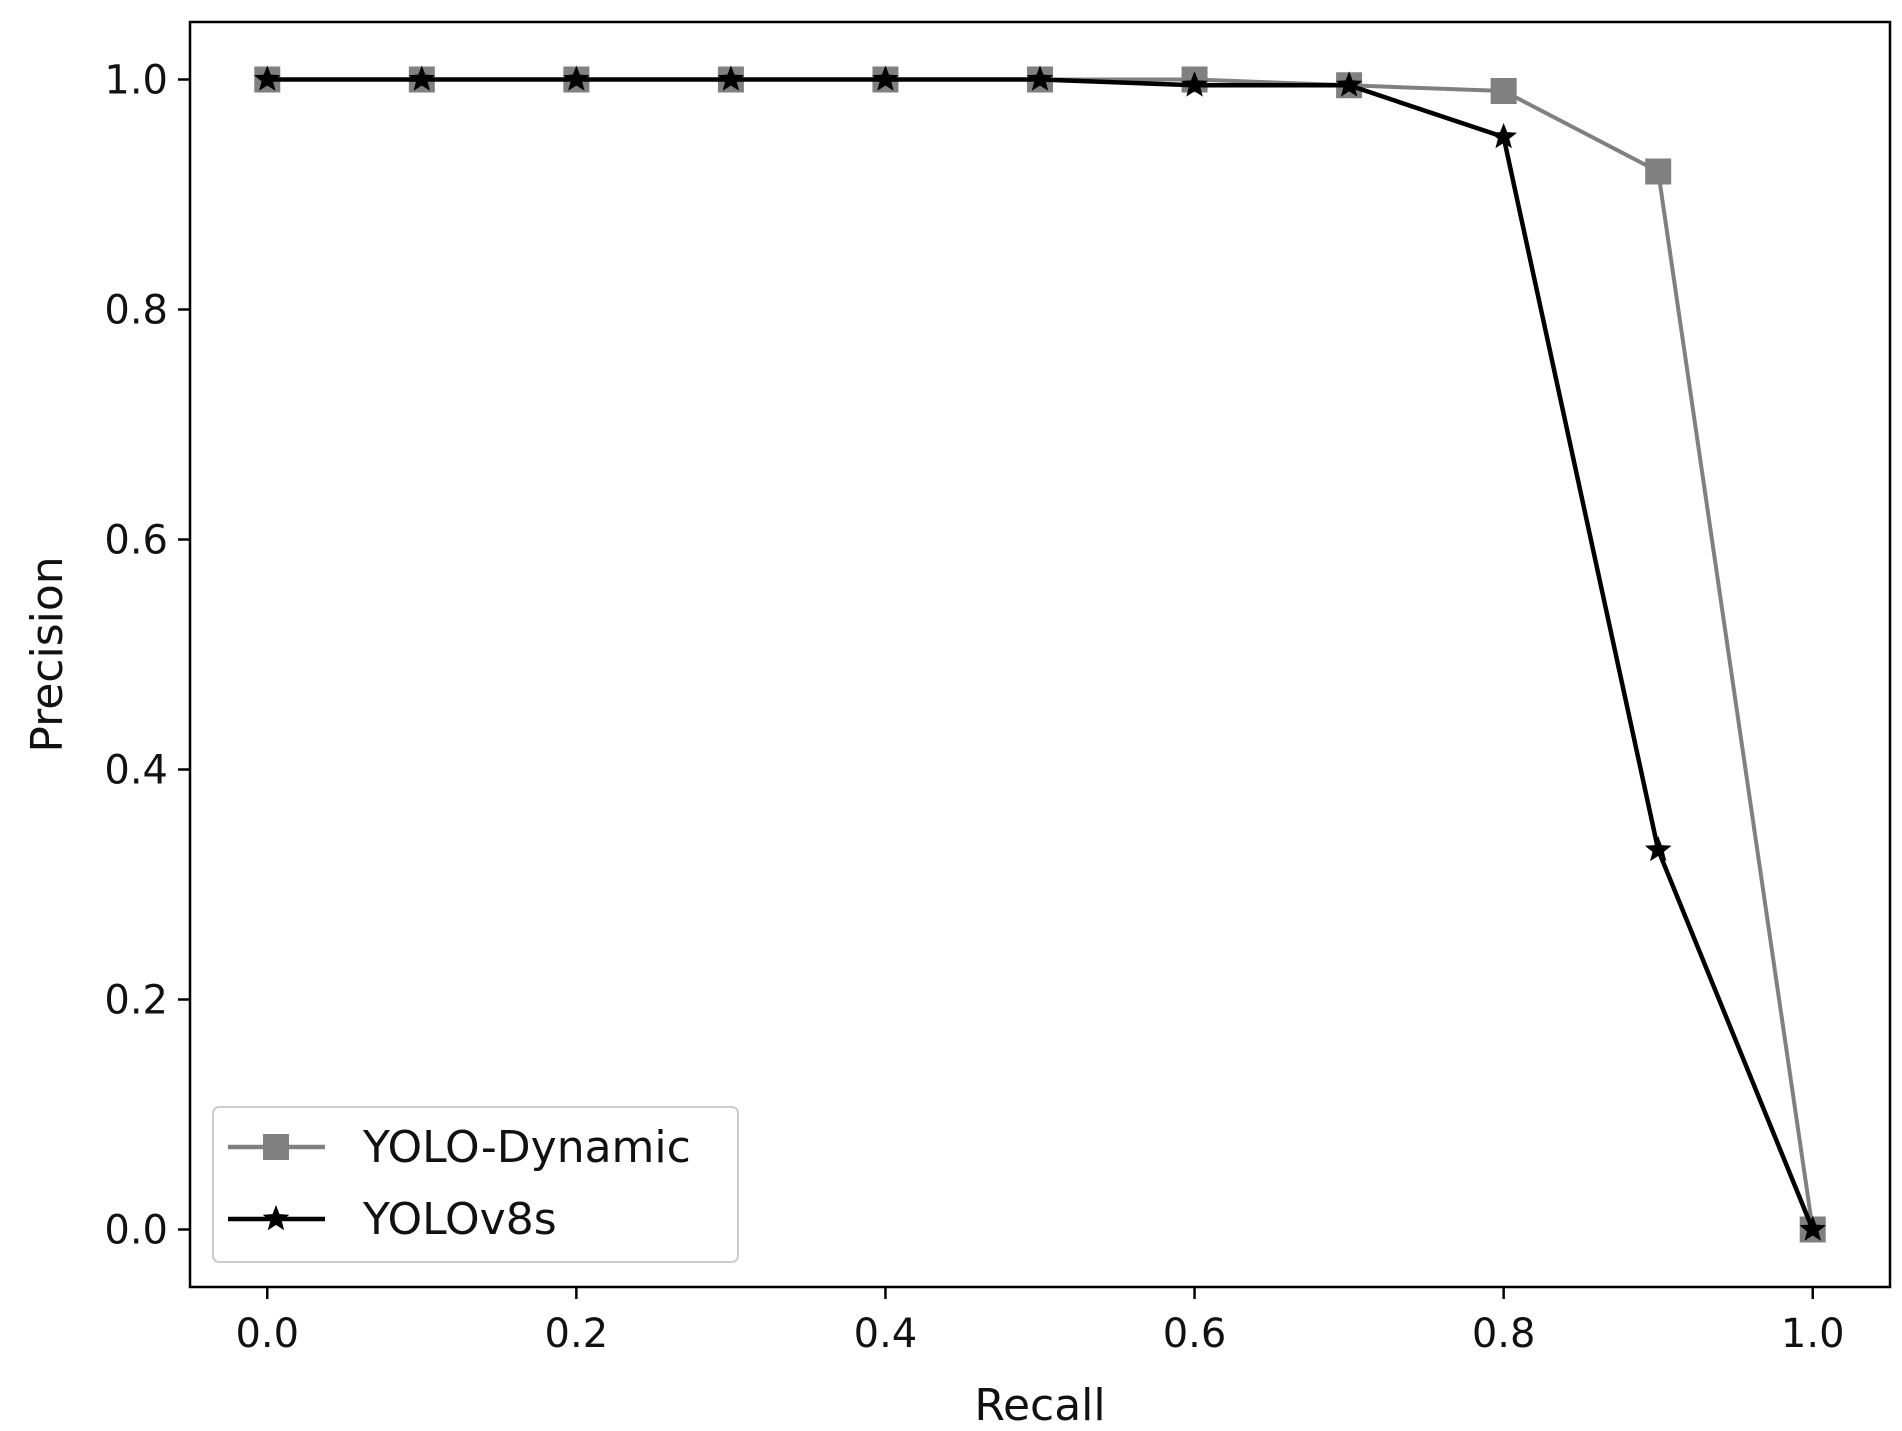 Image resolution: width=1902 pixels, height=1431 pixels. I want to click on legend-box, so click(475, 1184).